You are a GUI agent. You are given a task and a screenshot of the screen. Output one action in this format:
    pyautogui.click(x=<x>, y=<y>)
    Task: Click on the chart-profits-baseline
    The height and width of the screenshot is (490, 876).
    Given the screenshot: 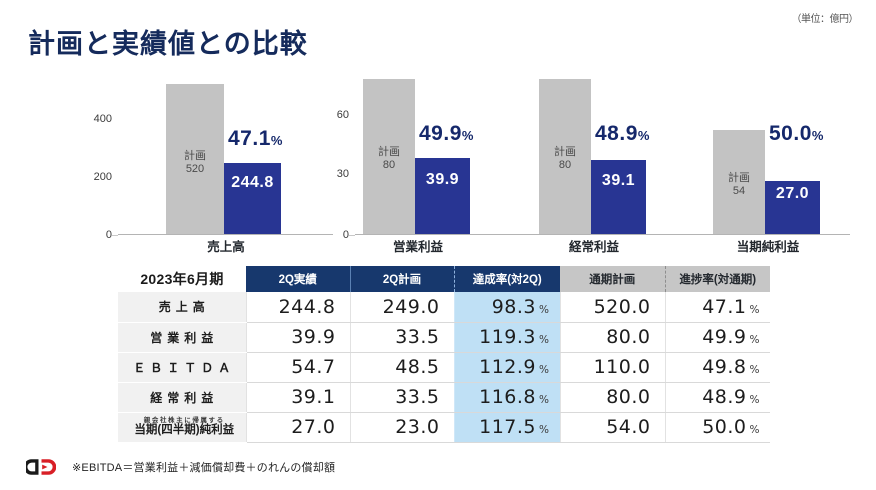 What is the action you would take?
    pyautogui.click(x=602, y=234)
    